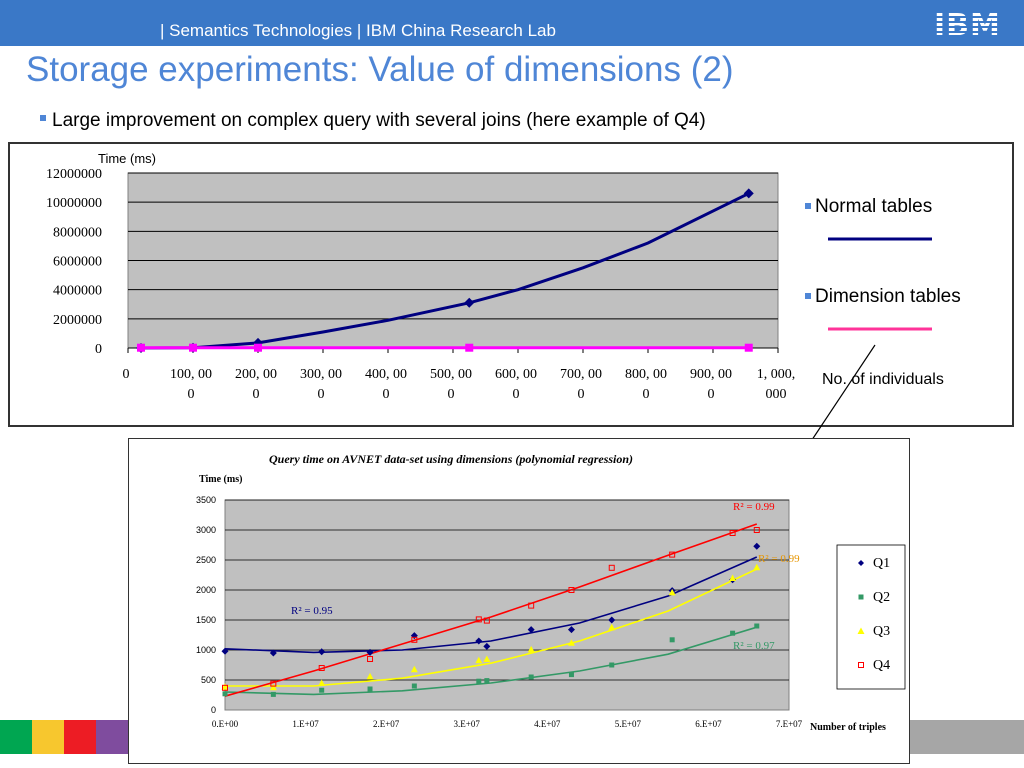  Describe the element at coordinates (871, 617) in the screenshot. I see `chart2-legend-box` at that location.